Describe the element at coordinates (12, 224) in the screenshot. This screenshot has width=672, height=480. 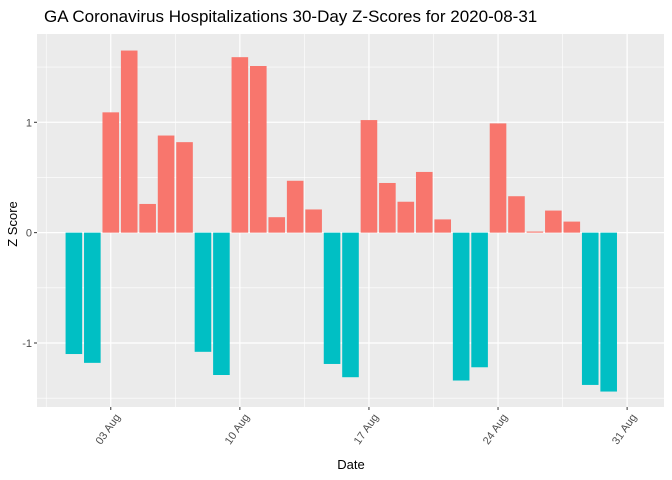
I see `y-axis-title: Z Score` at that location.